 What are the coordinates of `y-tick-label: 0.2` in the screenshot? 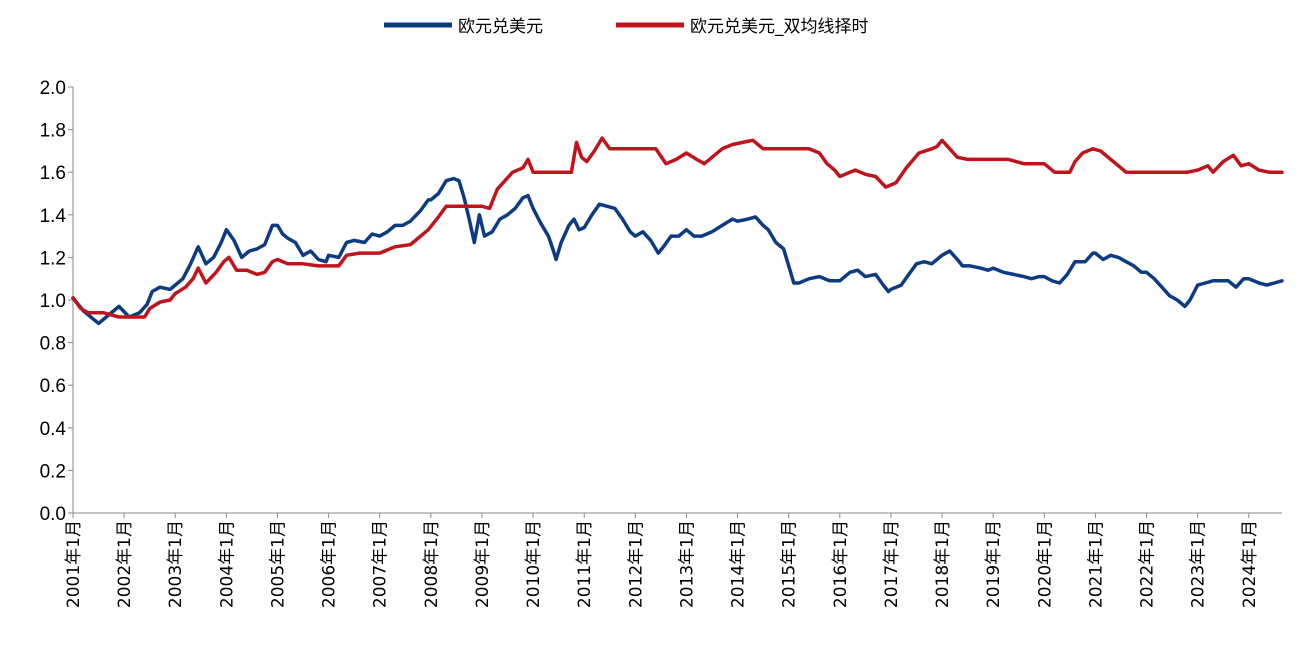 It's located at (53, 471).